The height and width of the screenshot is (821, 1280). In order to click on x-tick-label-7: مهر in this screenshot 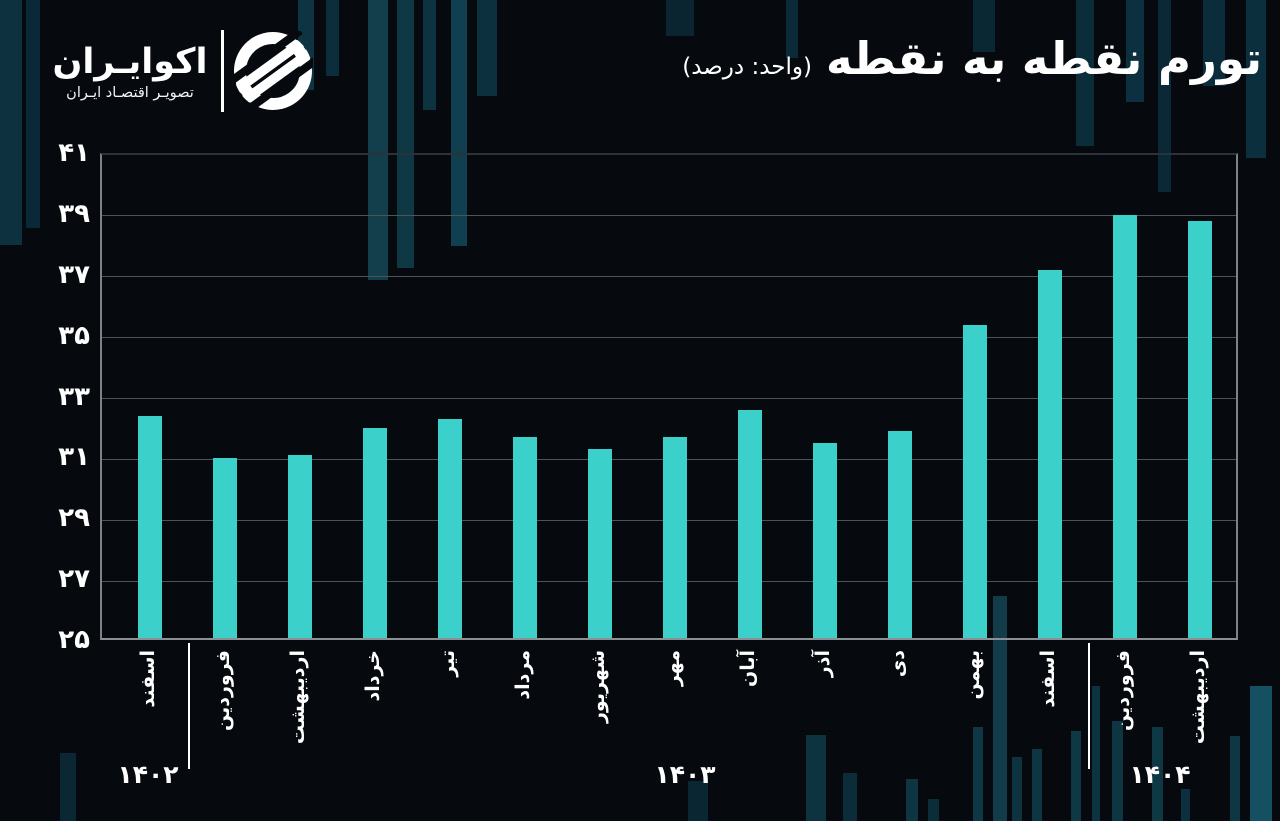, I will do `click(673, 668)`.